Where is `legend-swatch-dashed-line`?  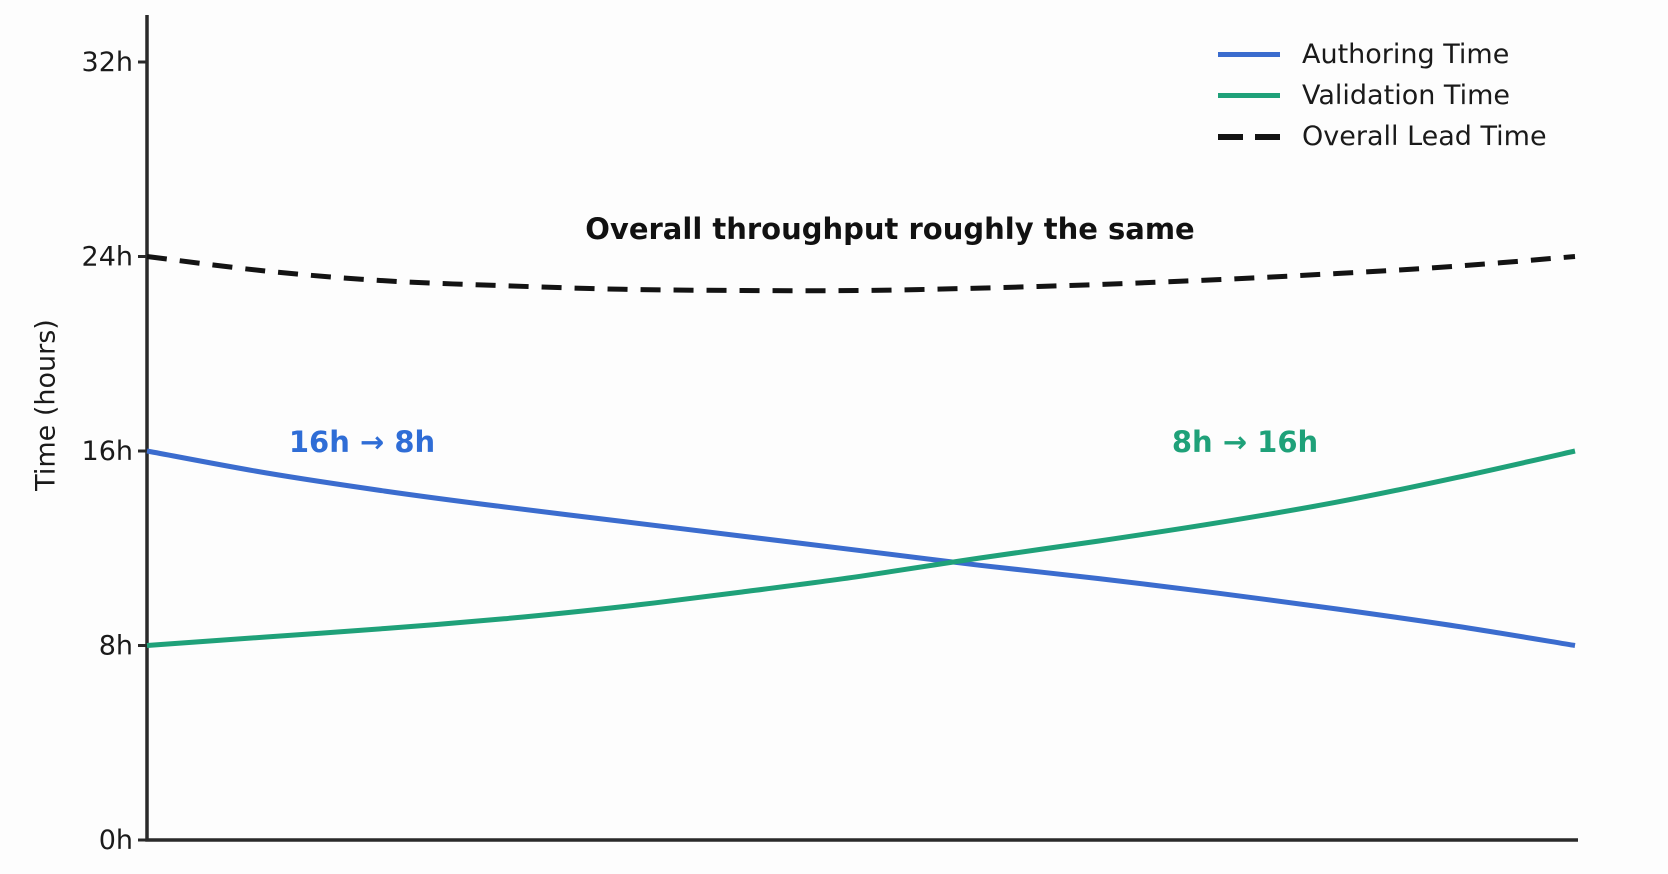 legend-swatch-dashed-line is located at coordinates (1249, 136).